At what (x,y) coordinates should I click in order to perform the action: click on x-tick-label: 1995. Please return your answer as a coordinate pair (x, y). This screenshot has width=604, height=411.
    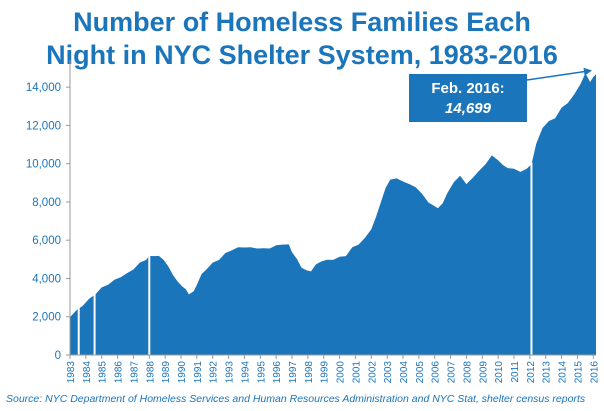
    Looking at the image, I should click on (261, 372).